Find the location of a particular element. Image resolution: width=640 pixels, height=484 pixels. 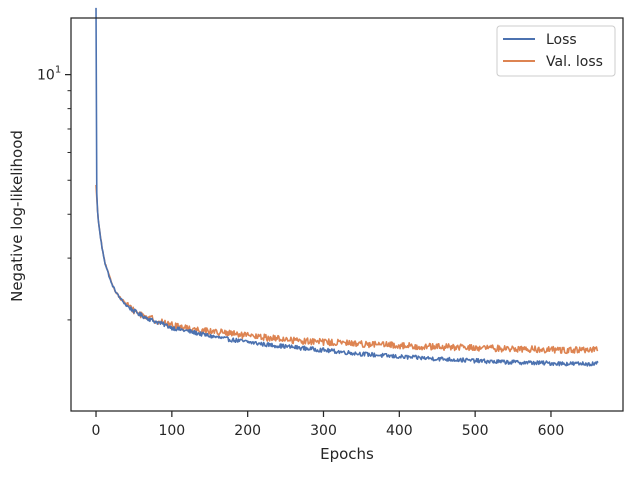

x-tick-label: 200 is located at coordinates (247, 431).